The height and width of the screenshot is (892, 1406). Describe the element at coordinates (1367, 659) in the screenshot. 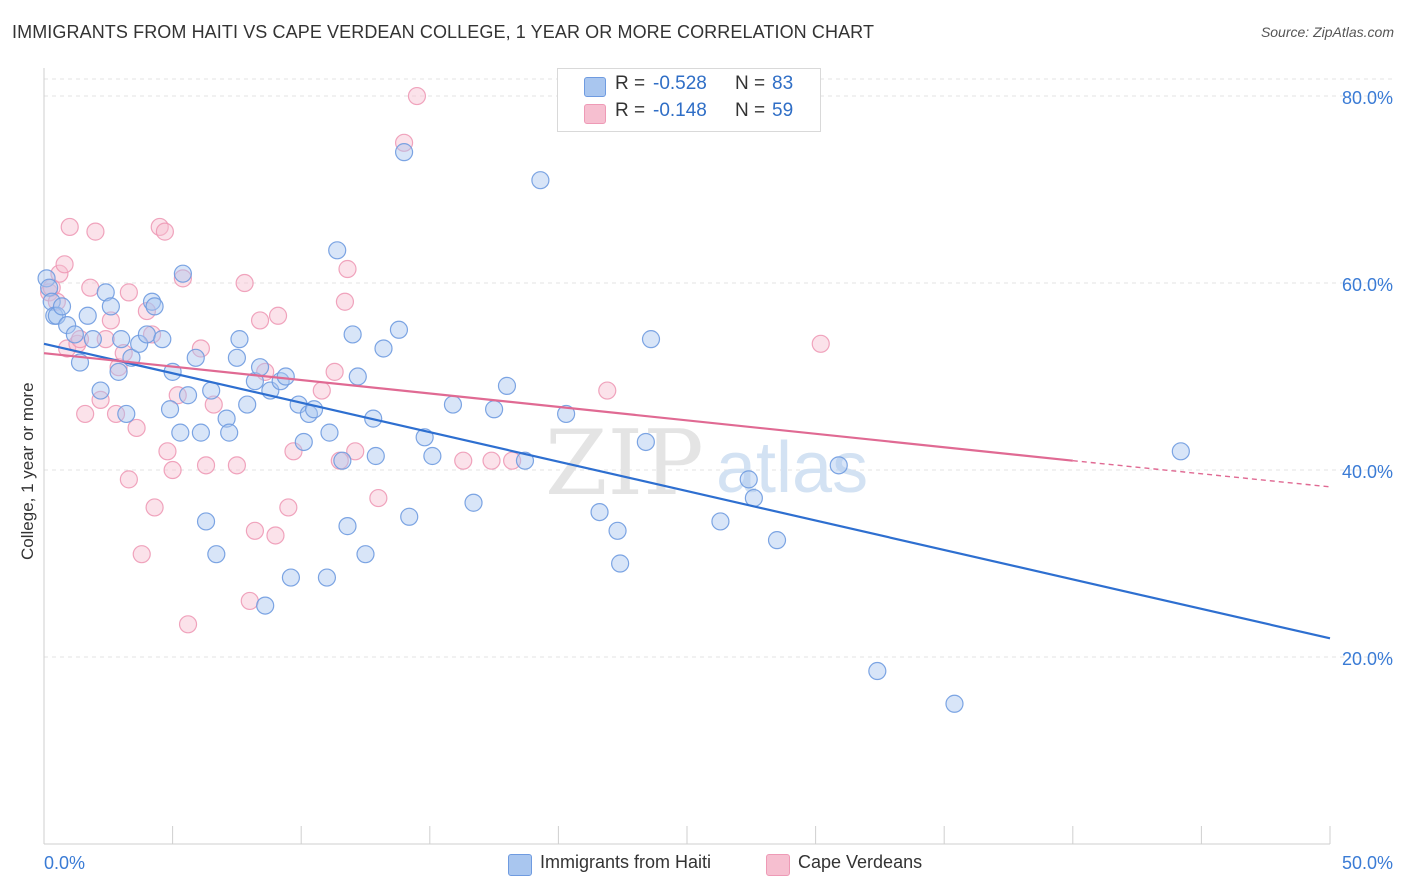

I see `y-tick-label: 20.0%` at that location.